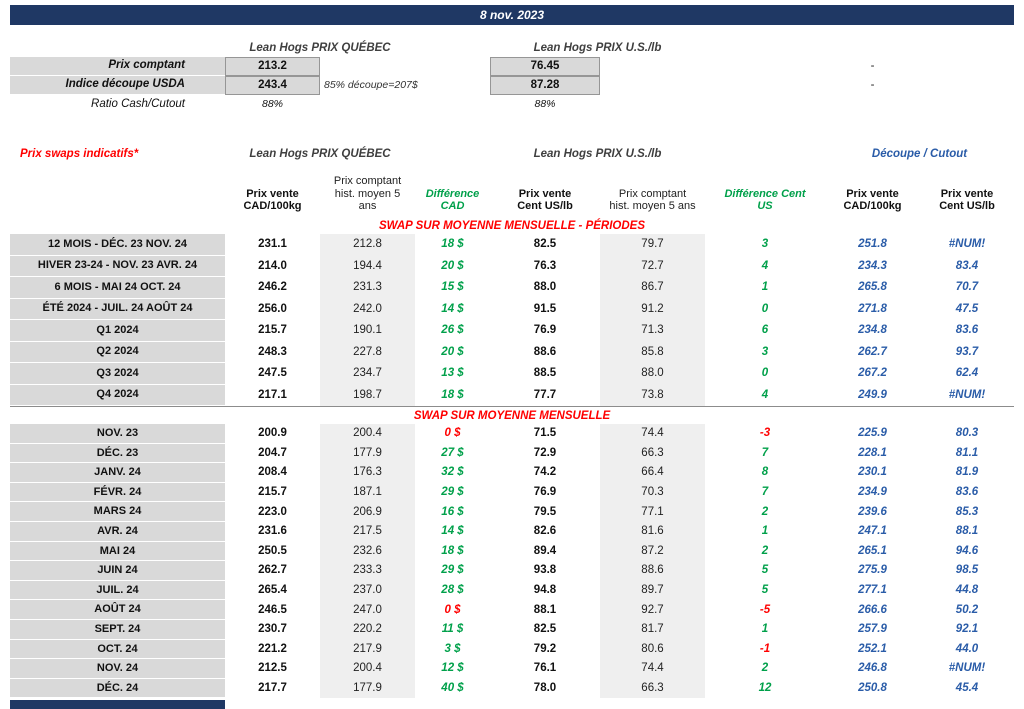  Describe the element at coordinates (367, 531) in the screenshot. I see `cell-hist-cad: 217.5` at that location.